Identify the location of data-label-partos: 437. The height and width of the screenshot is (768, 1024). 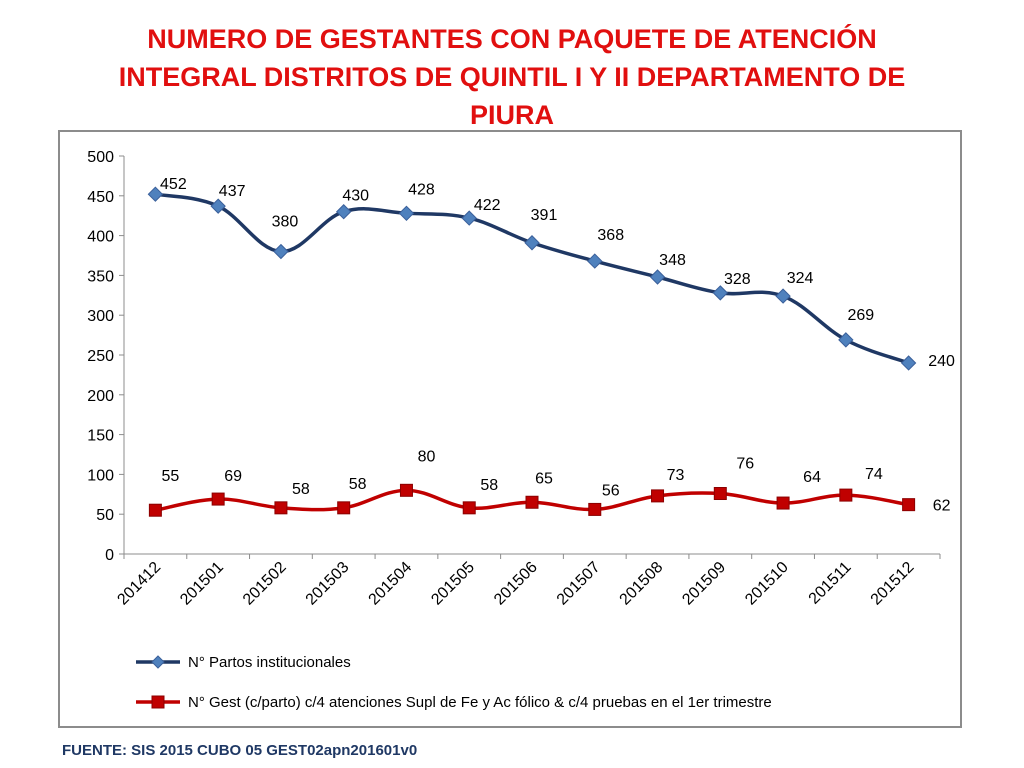
(232, 191).